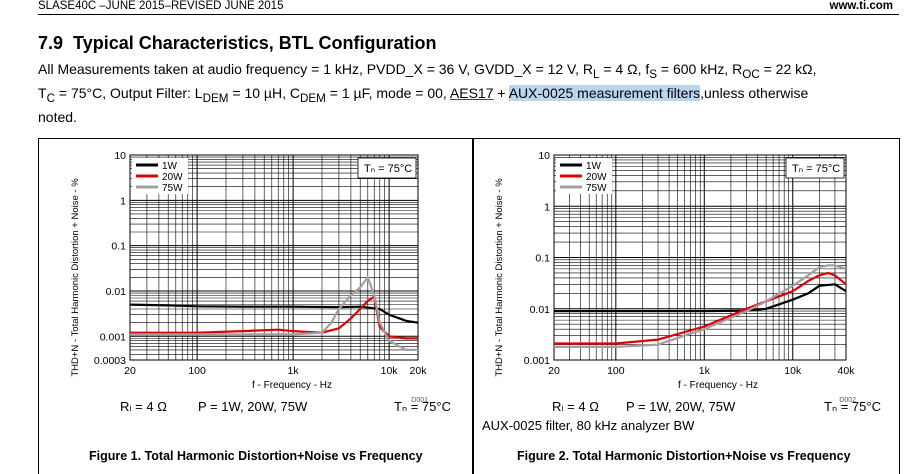  Describe the element at coordinates (161, 6) in the screenshot. I see `document-id: SLASE40C –JUNE 2015–REVISED JUNE 2015` at that location.